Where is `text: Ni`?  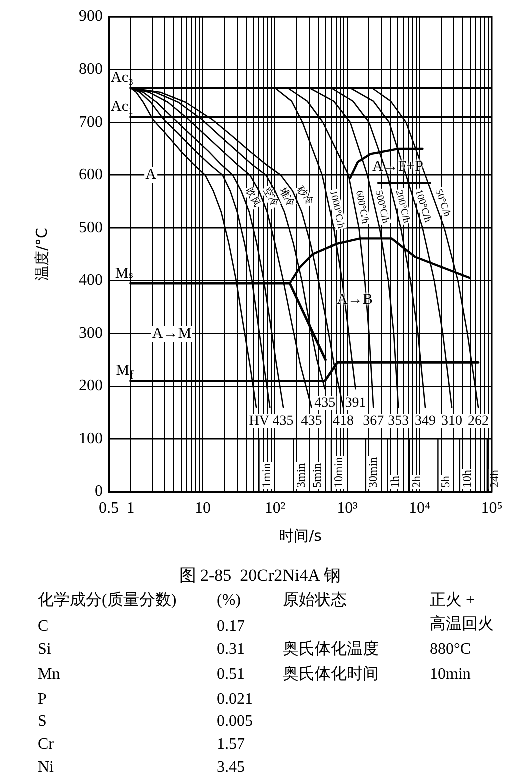 text: Ni is located at coordinates (46, 768).